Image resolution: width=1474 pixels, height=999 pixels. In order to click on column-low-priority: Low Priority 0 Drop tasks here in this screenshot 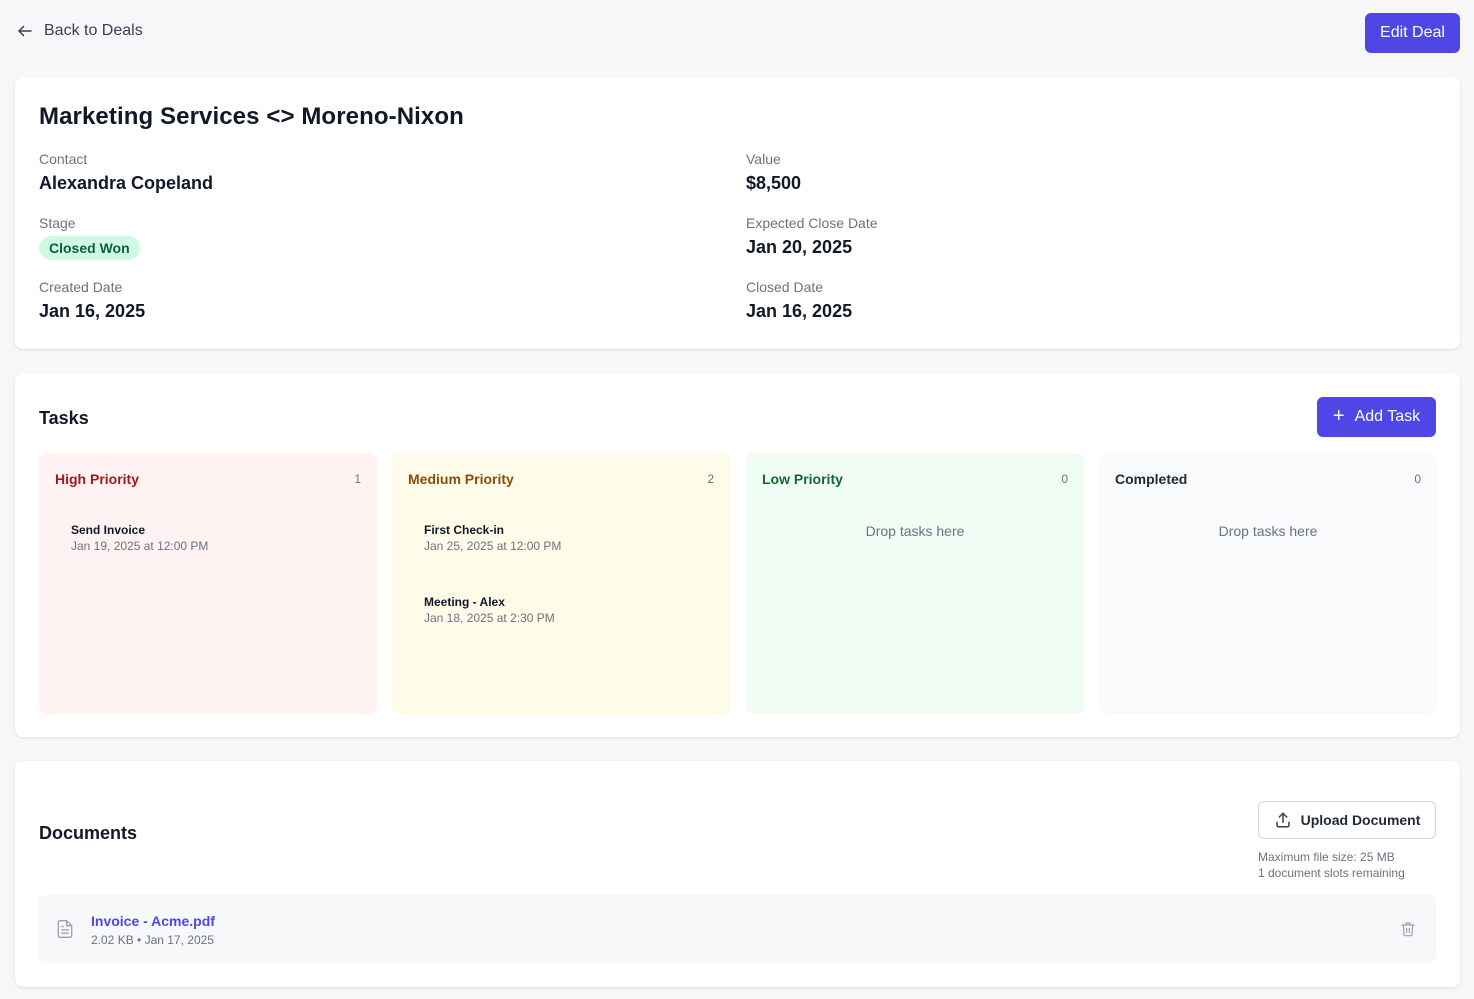, I will do `click(915, 583)`.